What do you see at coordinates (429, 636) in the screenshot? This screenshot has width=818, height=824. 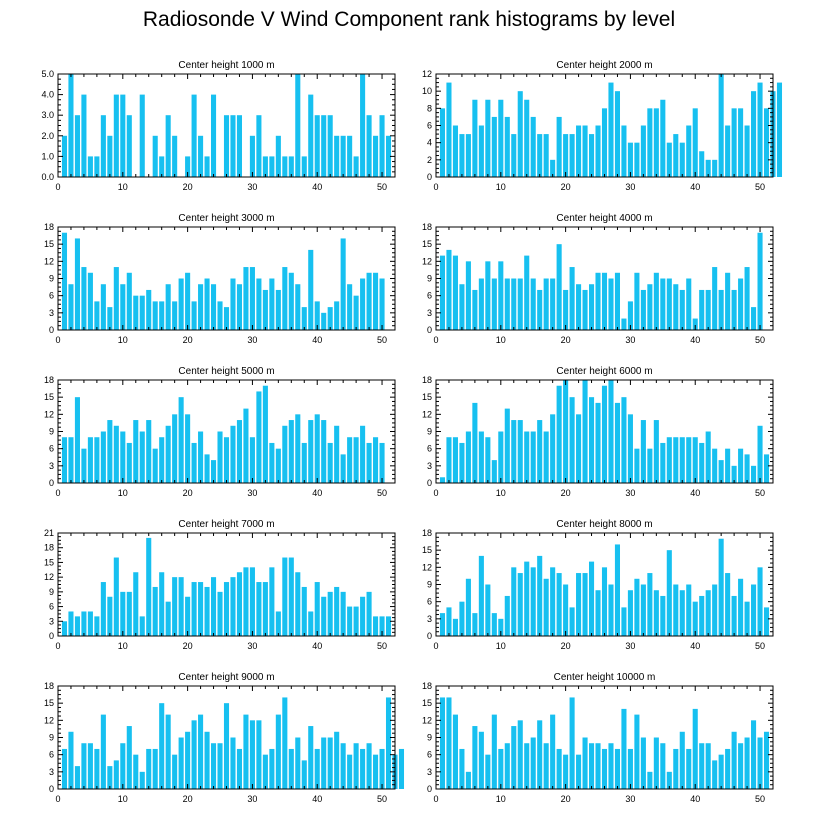 I see `y-tick-label: 0` at bounding box center [429, 636].